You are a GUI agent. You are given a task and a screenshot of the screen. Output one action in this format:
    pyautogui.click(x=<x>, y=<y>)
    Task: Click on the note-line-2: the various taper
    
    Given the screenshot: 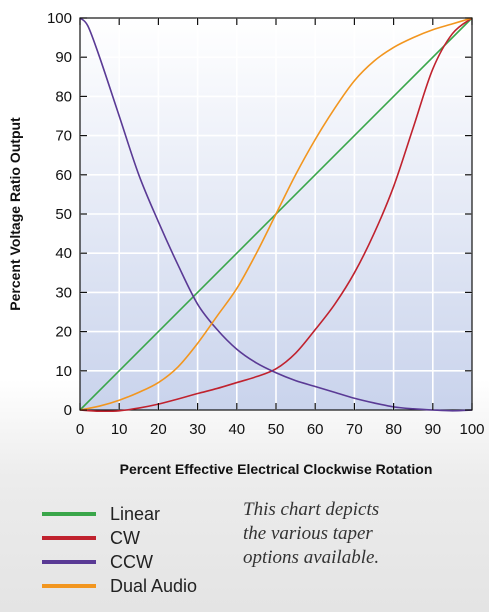 What is the action you would take?
    pyautogui.click(x=308, y=533)
    